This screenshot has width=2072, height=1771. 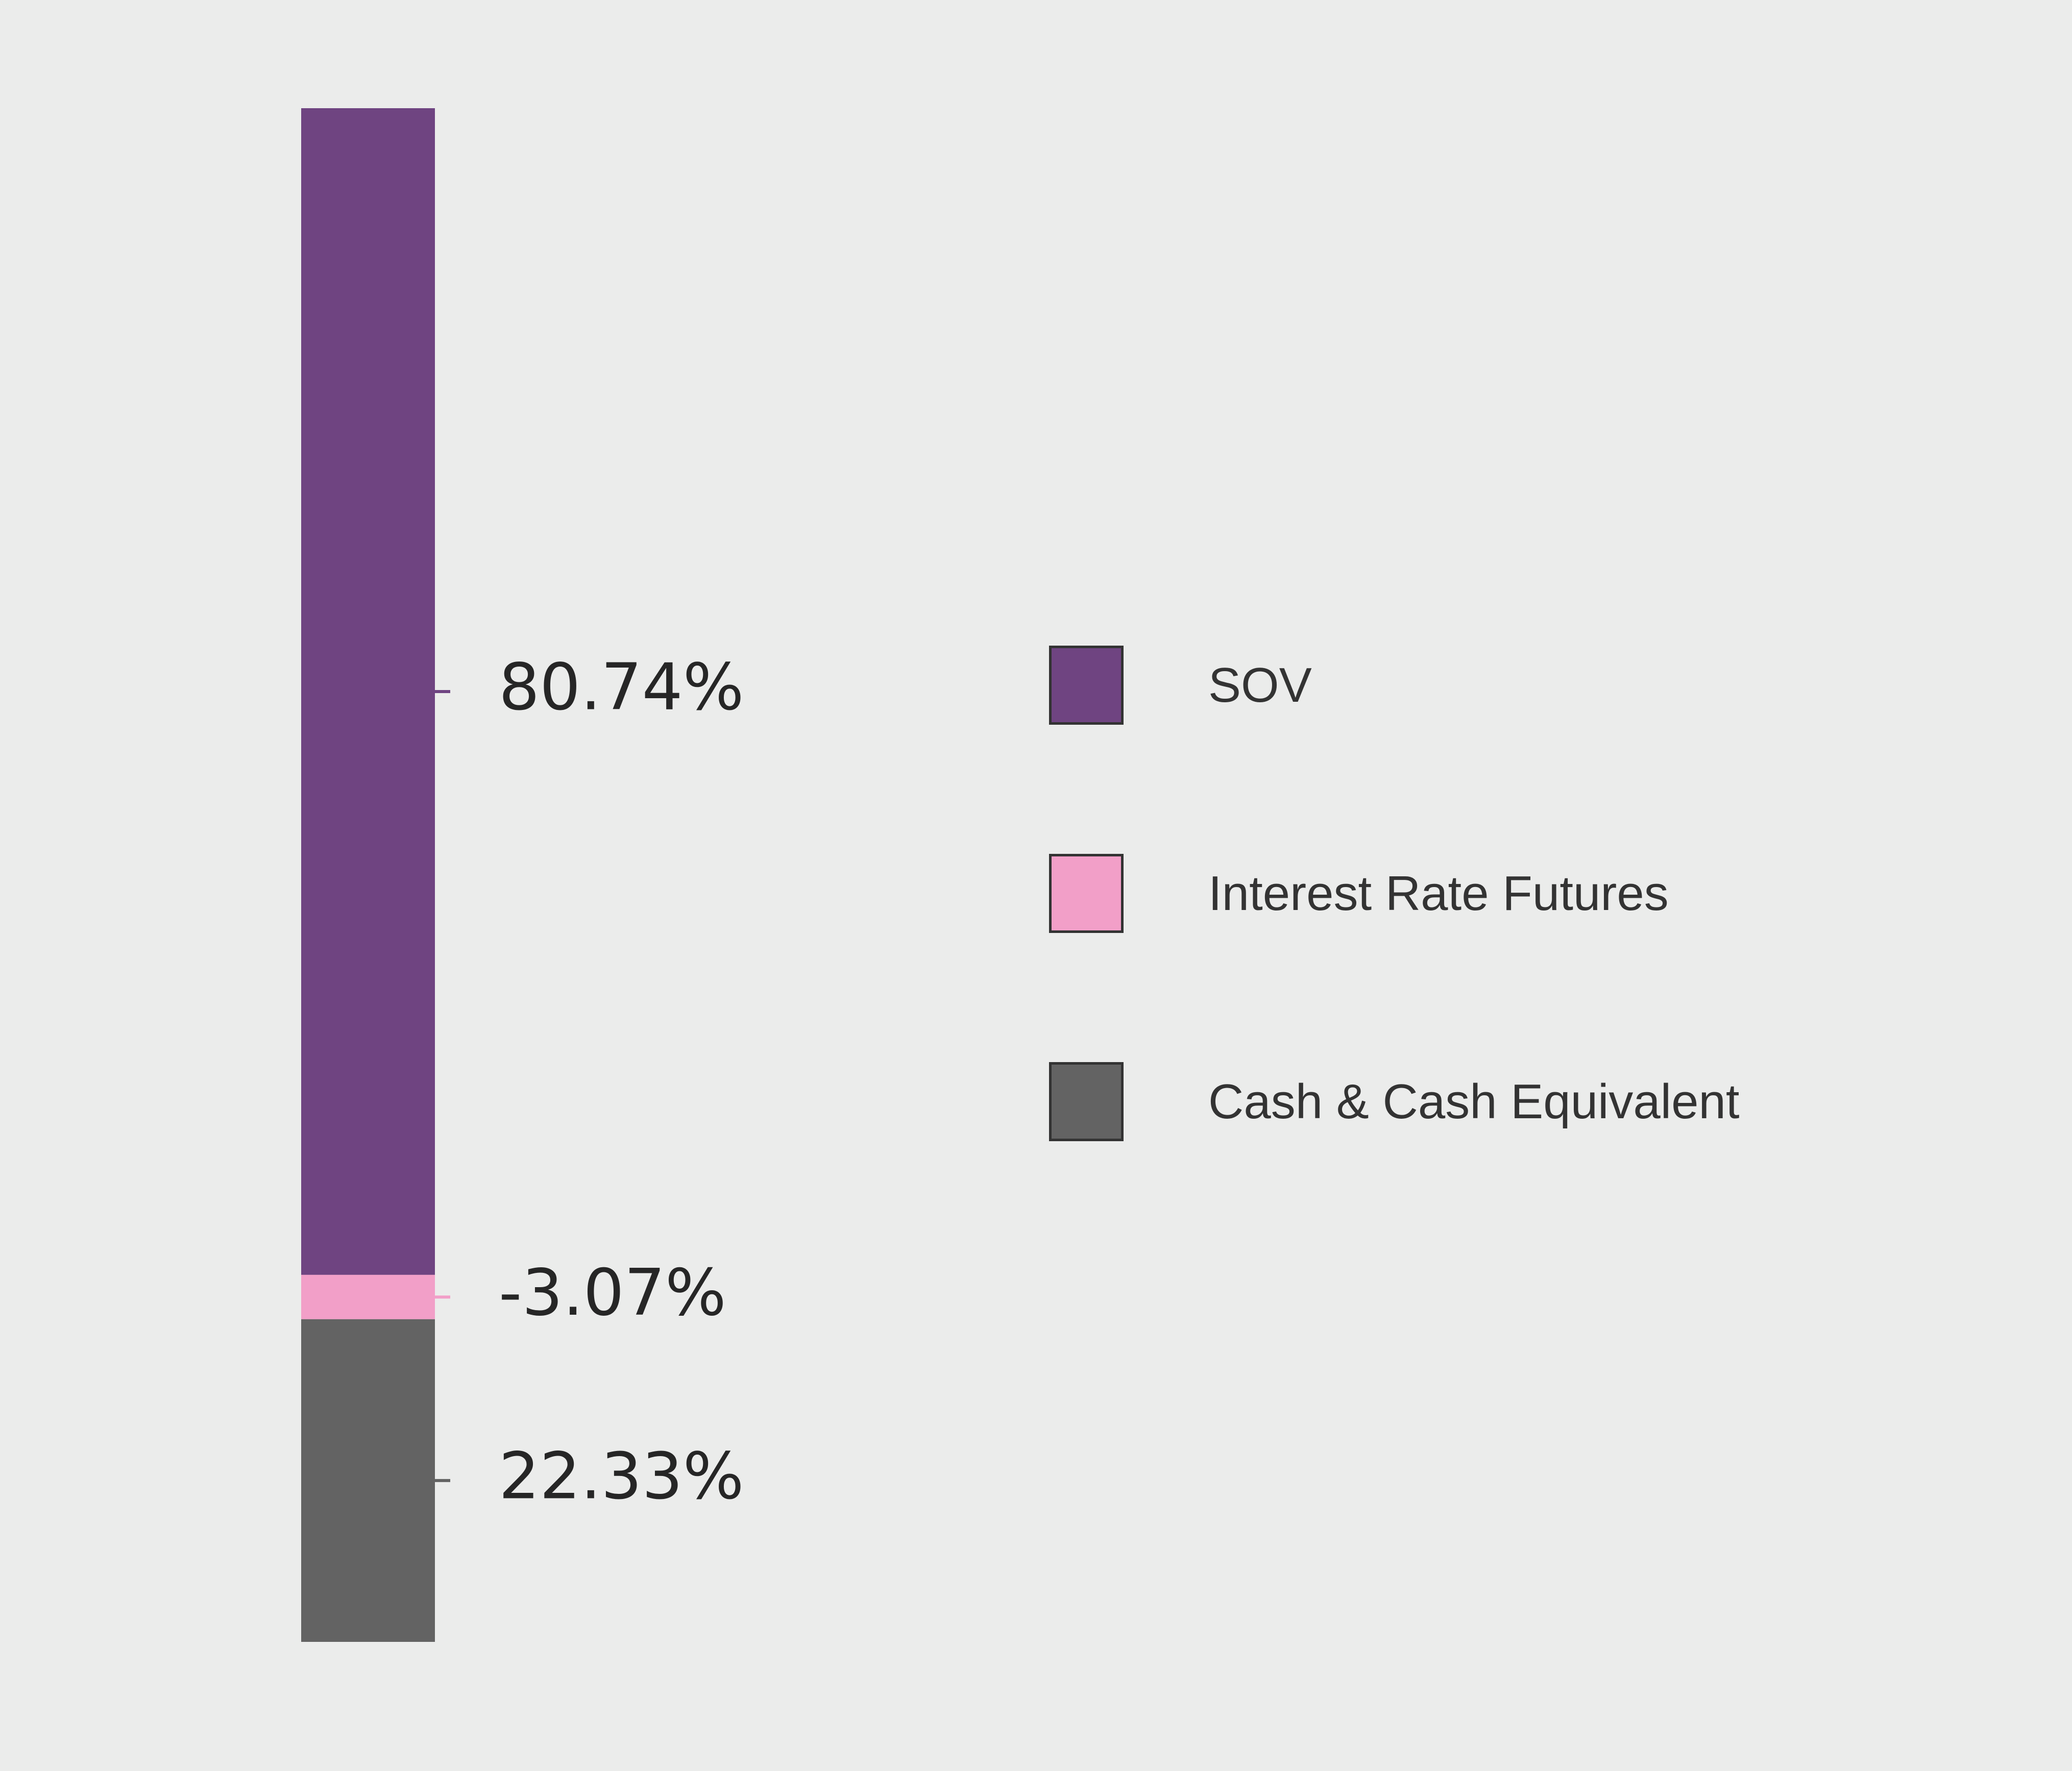 What do you see at coordinates (621, 687) in the screenshot?
I see `data-label-sov: 80.74%` at bounding box center [621, 687].